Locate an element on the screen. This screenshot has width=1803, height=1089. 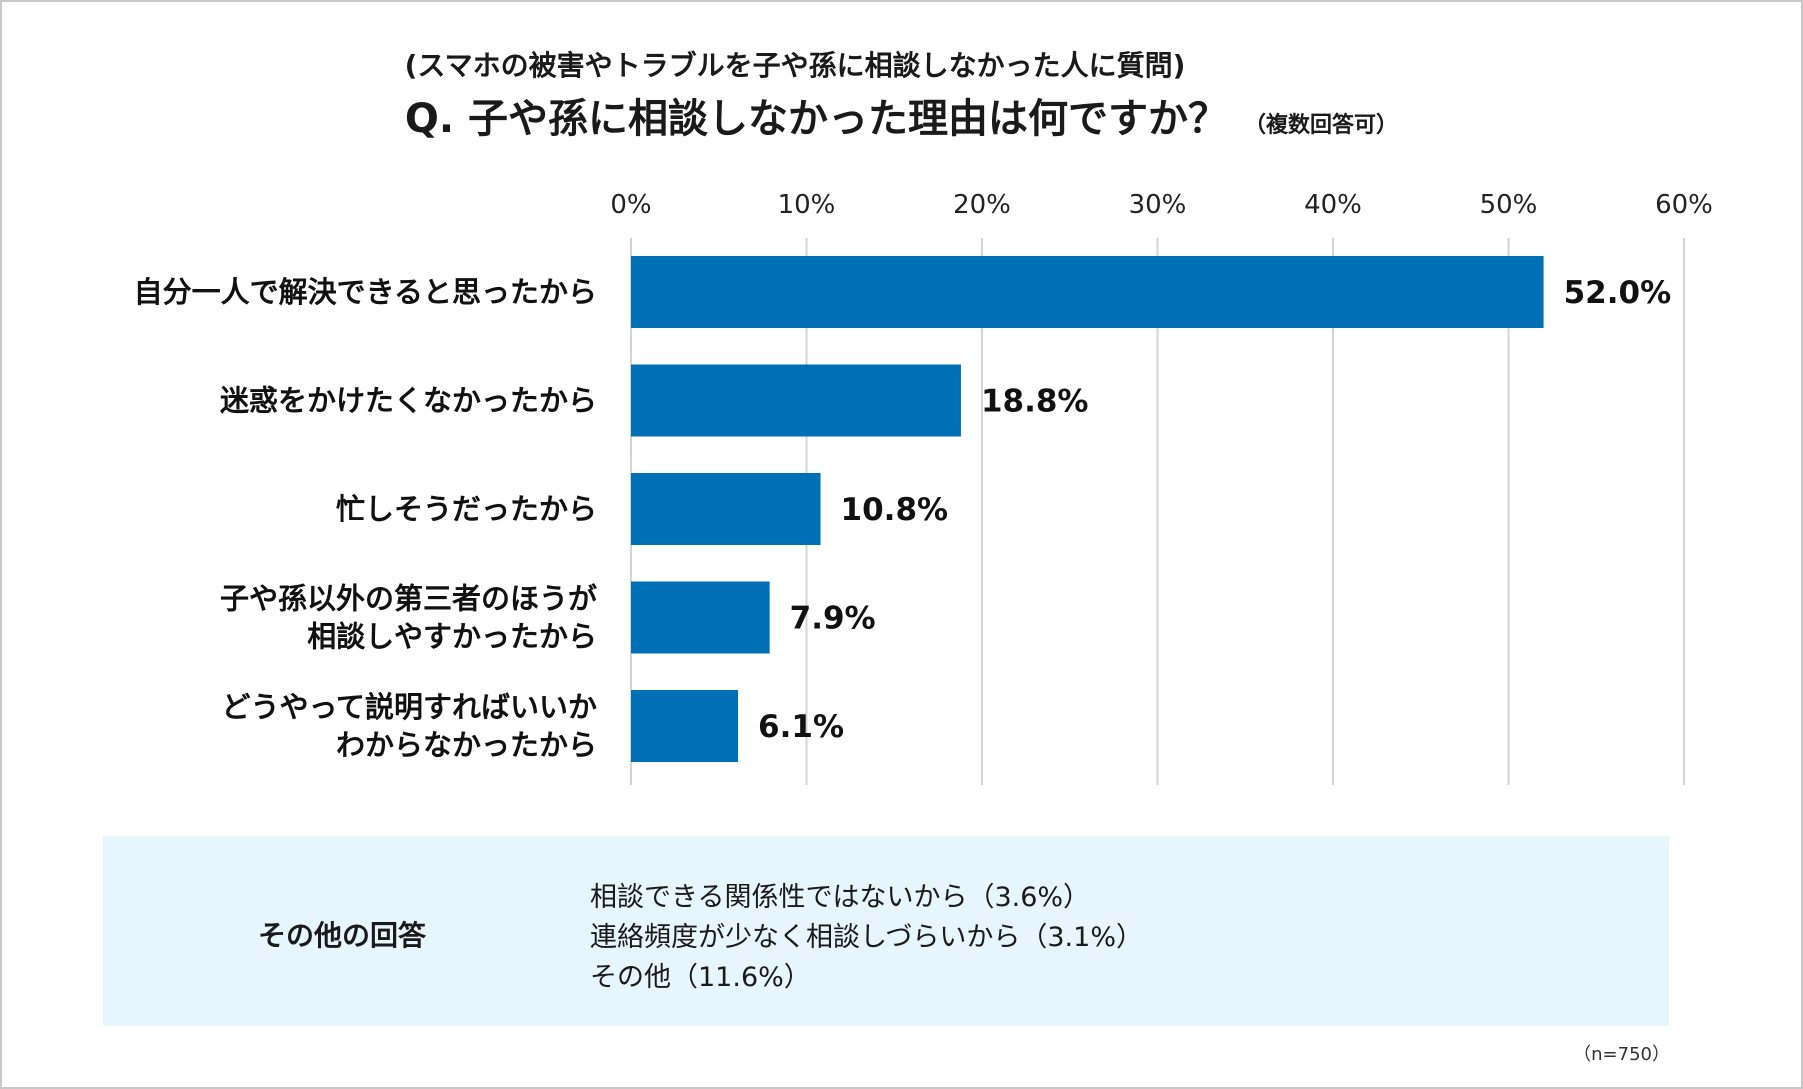
x-tick-label: 20% is located at coordinates (982, 205).